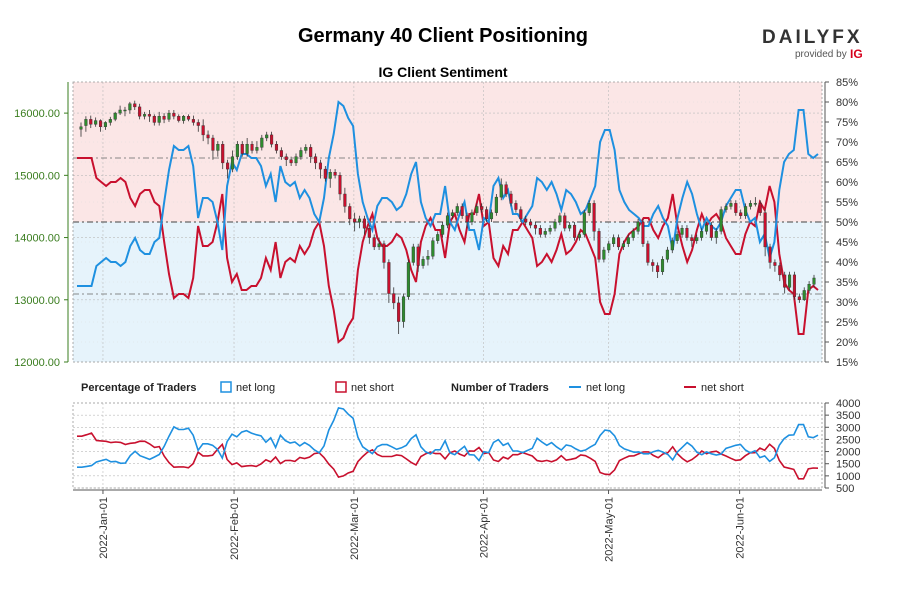 This screenshot has height=600, width=900. Describe the element at coordinates (443, 36) in the screenshot. I see `chart-title: Germany 40 Client Positioning` at that location.